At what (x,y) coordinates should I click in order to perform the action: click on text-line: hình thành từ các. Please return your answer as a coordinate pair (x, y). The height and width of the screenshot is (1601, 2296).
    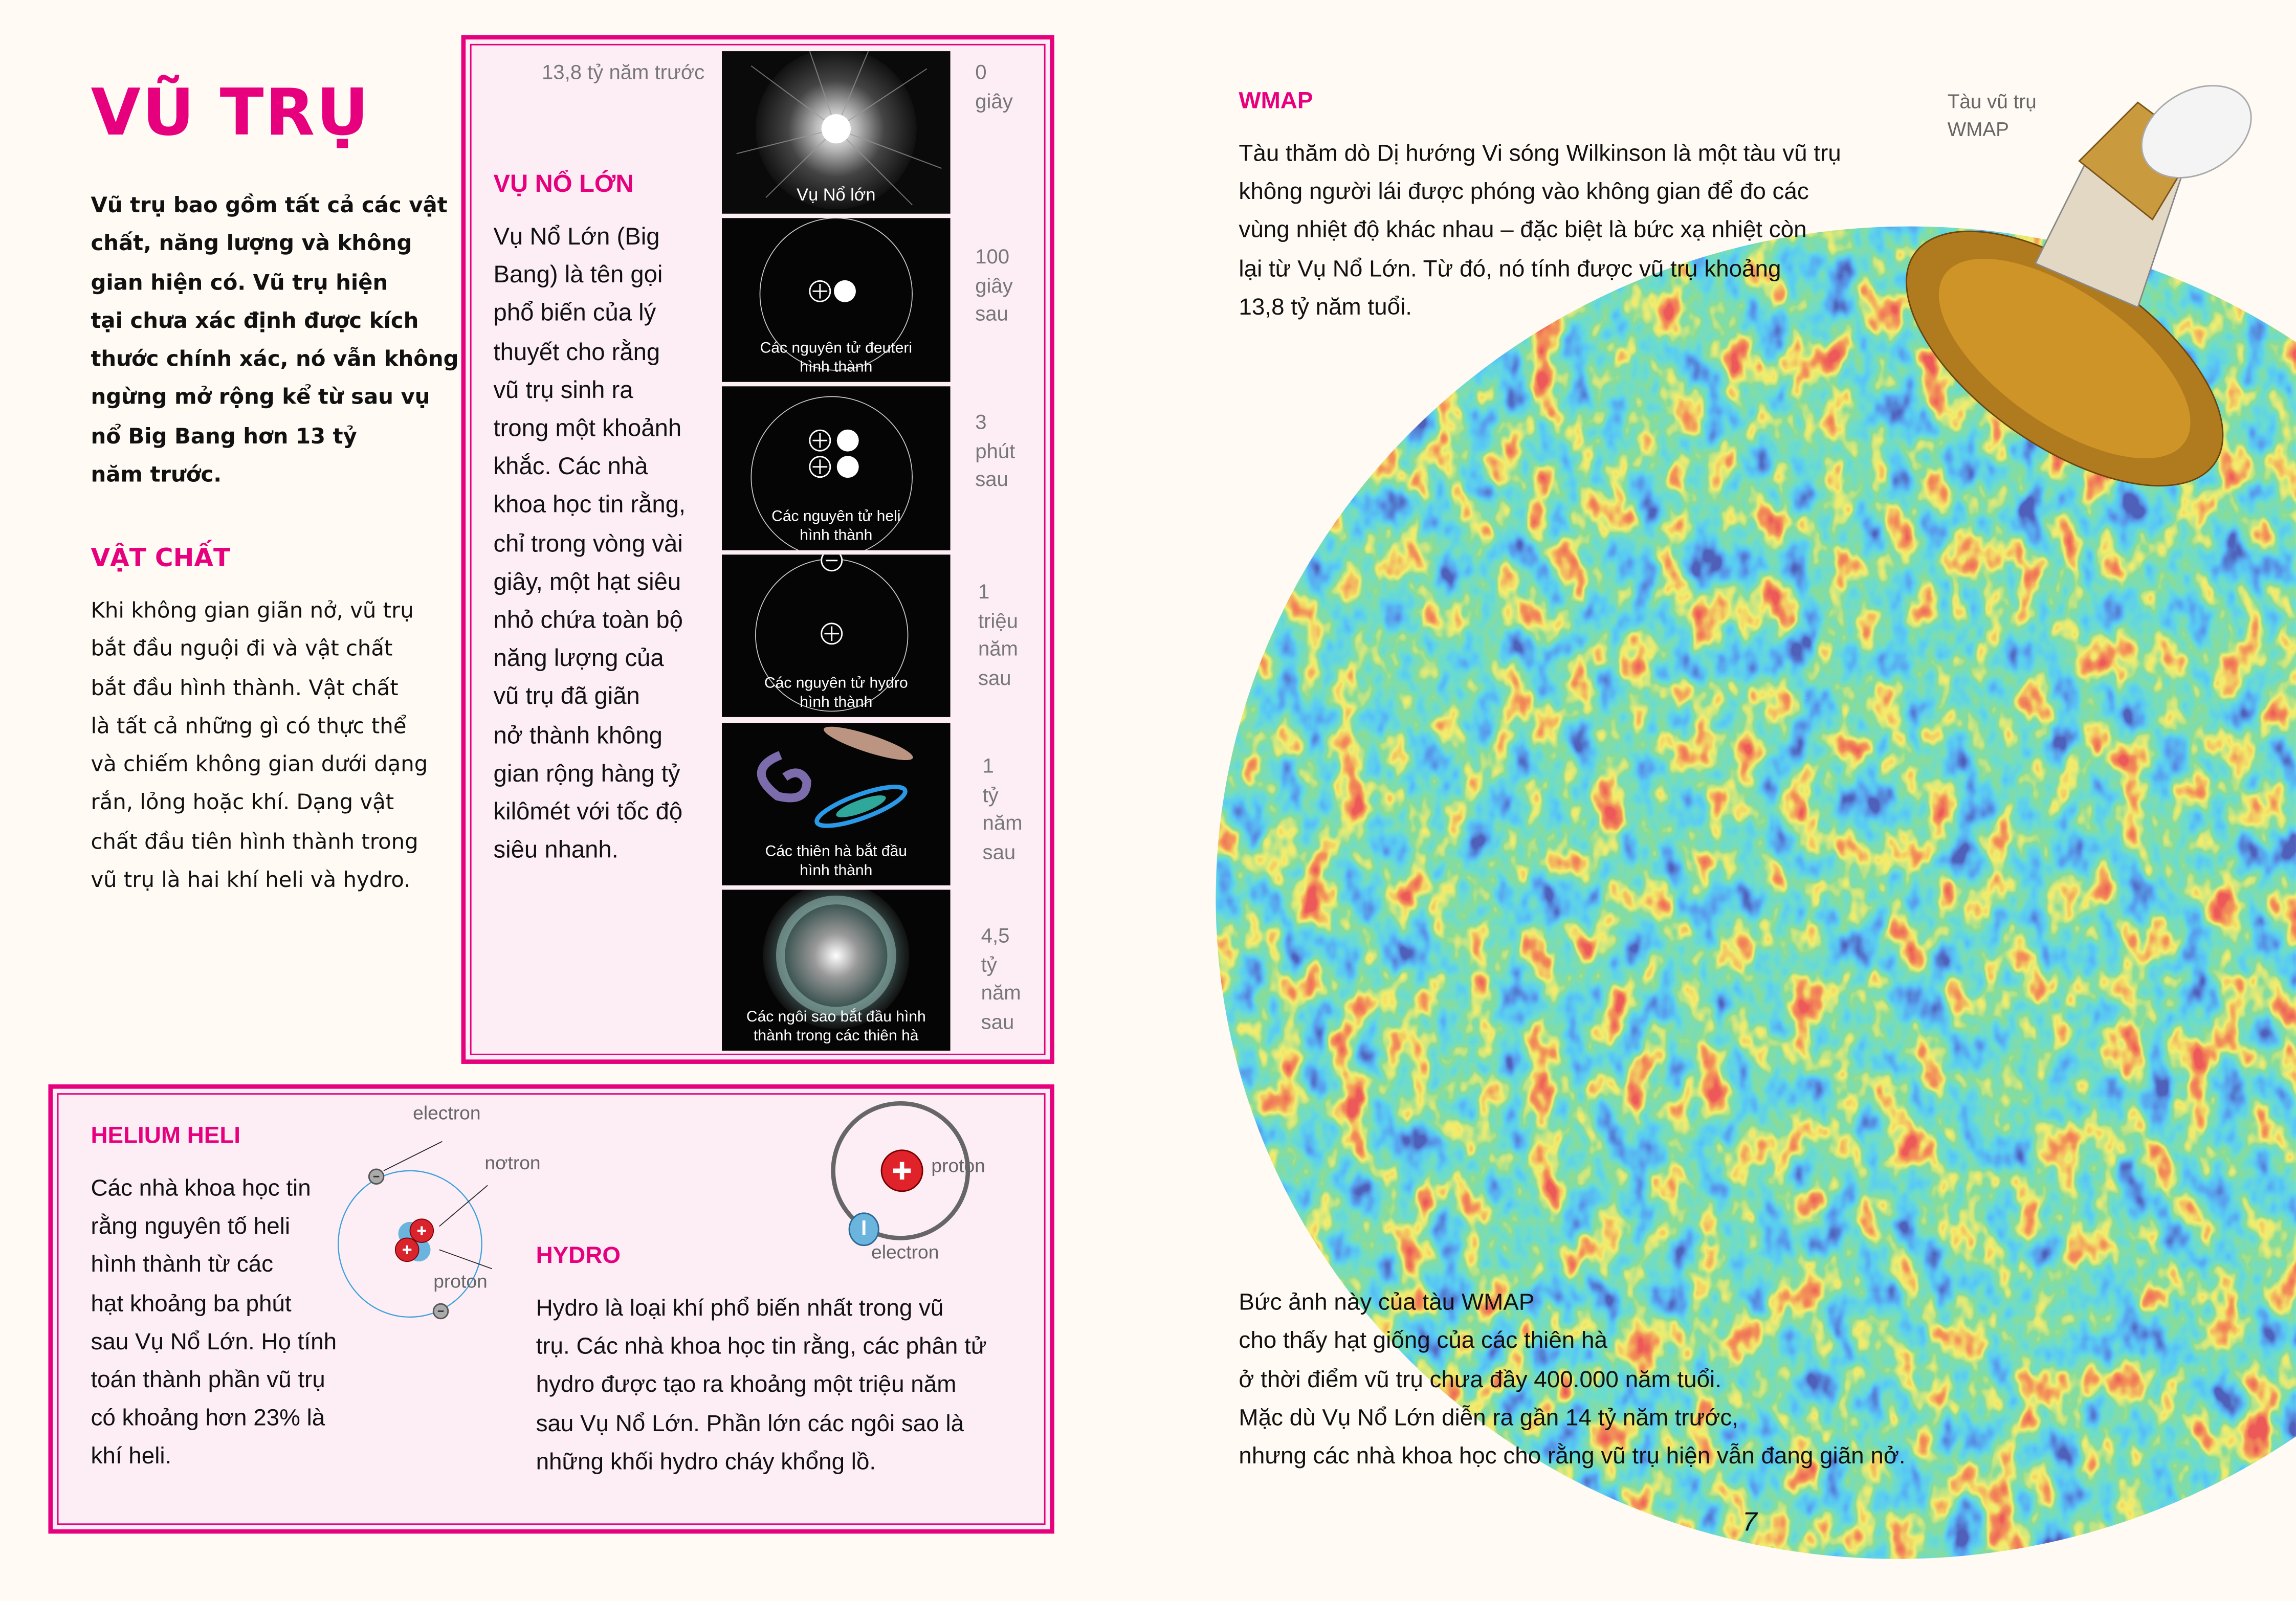
    Looking at the image, I should click on (182, 1265).